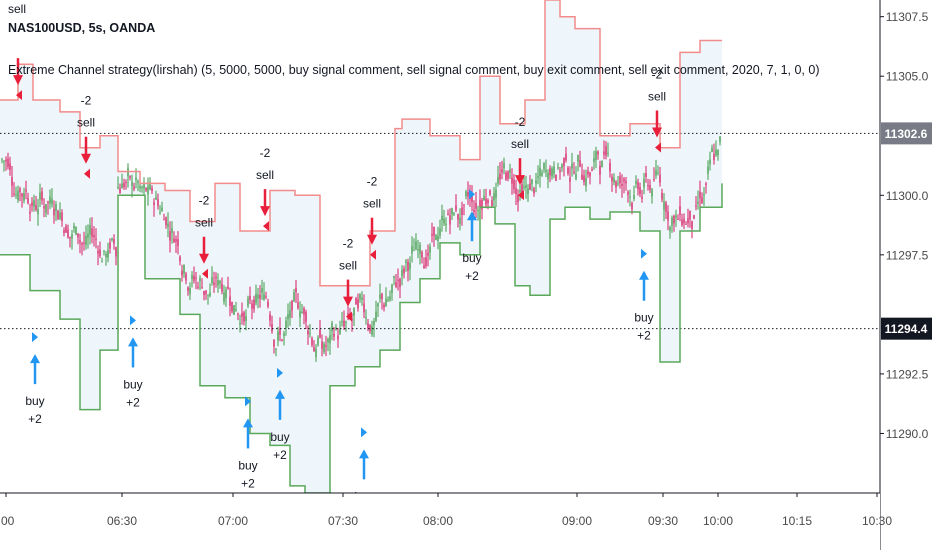 The height and width of the screenshot is (550, 932). I want to click on time-axis-bg, so click(440, 521).